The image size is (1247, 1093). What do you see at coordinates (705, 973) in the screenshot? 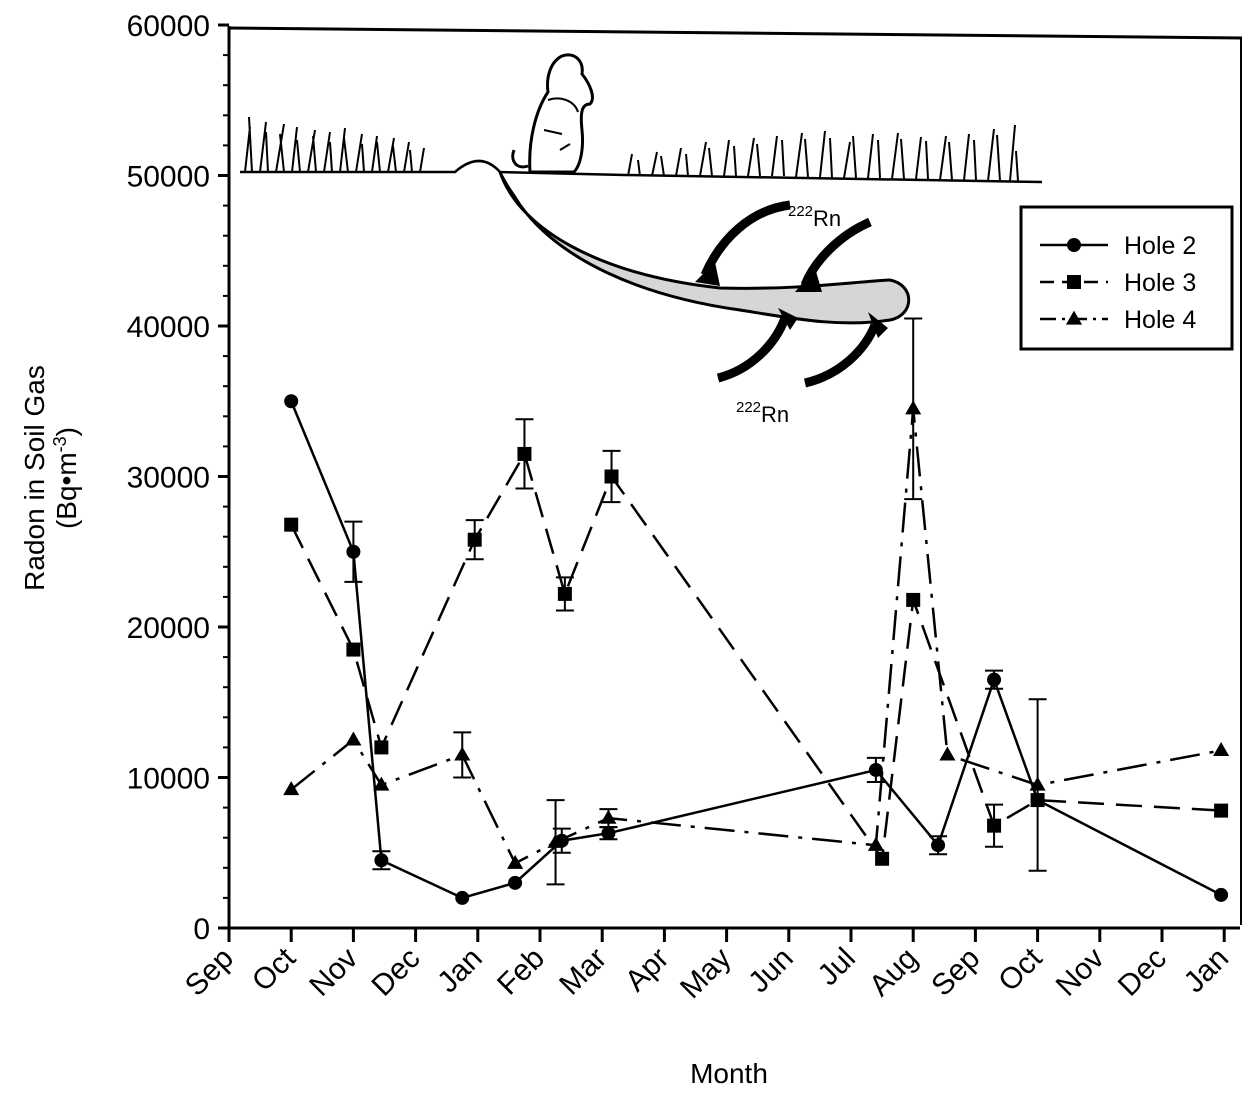
I see `x-tick-label-8: May` at bounding box center [705, 973].